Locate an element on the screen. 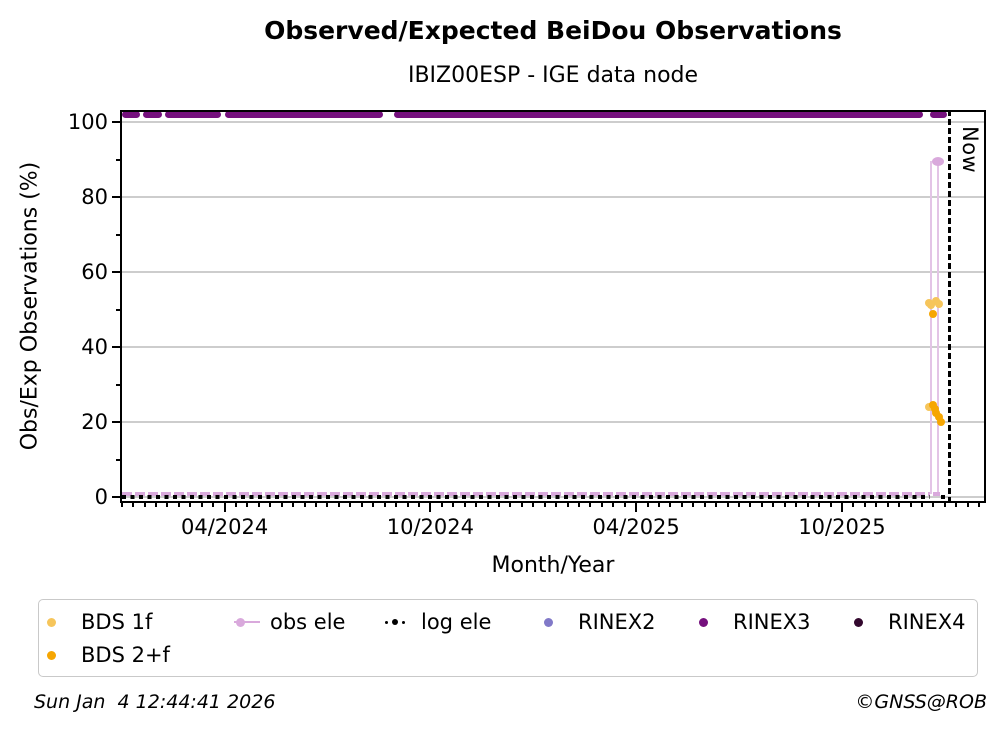 Image resolution: width=1008 pixels, height=734 pixels. legend-label: RINEX4 is located at coordinates (927, 622).